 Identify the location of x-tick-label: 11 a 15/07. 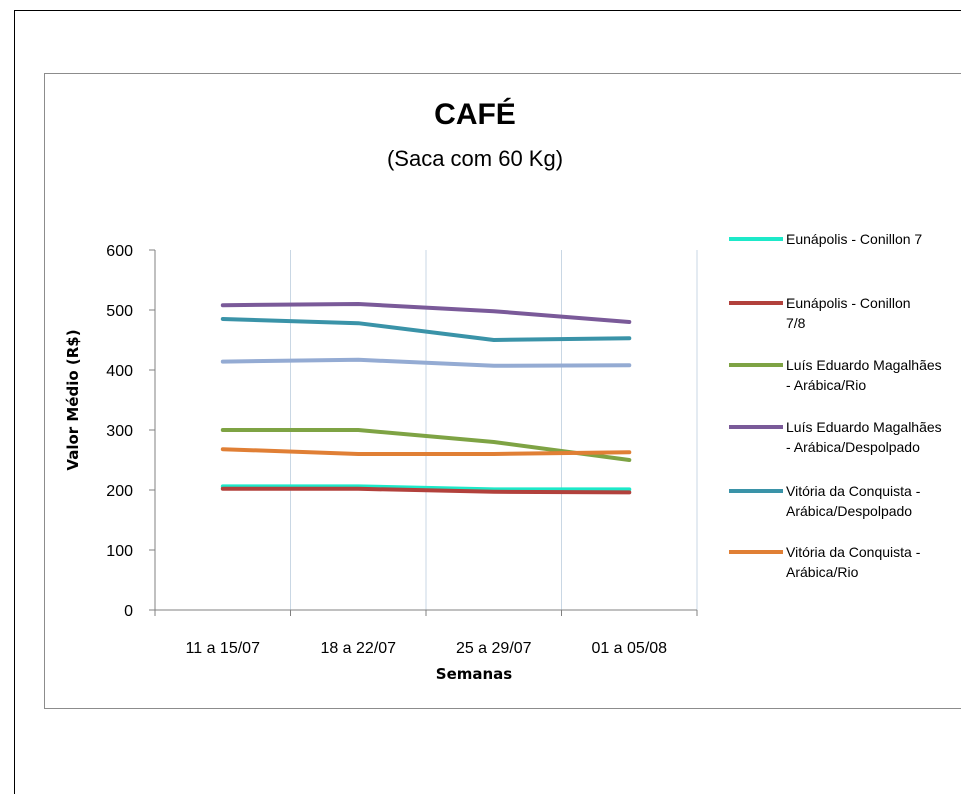
(223, 648).